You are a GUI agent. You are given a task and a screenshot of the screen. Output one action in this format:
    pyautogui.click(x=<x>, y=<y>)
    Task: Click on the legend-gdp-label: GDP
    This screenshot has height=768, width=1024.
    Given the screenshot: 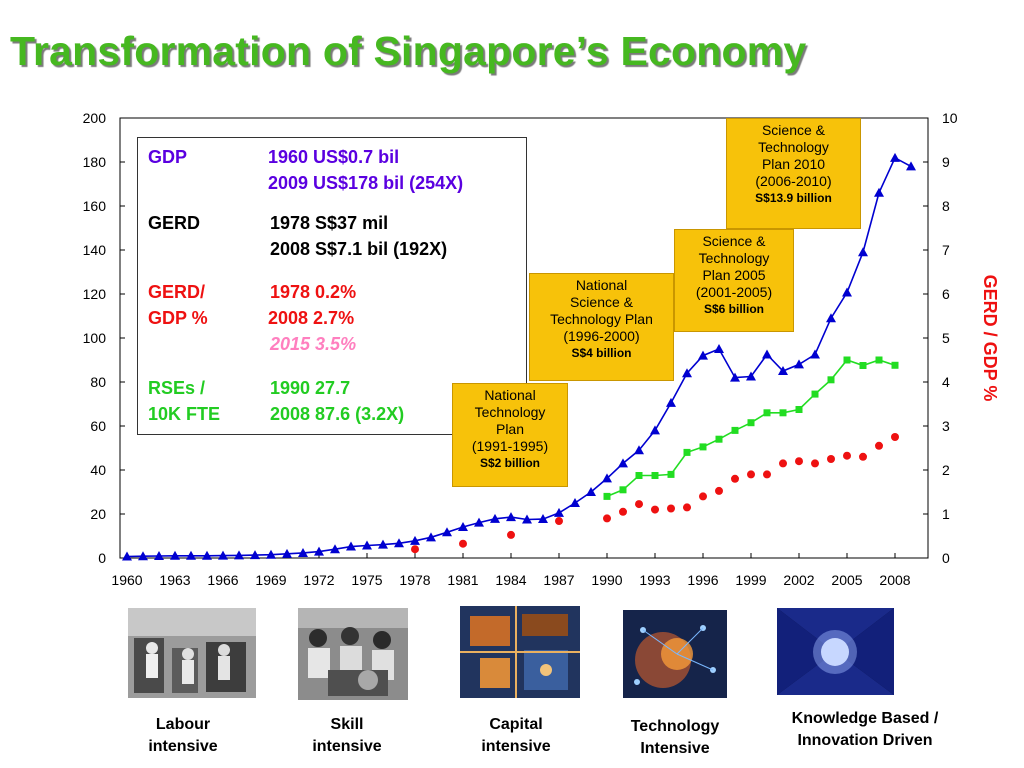 What is the action you would take?
    pyautogui.click(x=168, y=157)
    